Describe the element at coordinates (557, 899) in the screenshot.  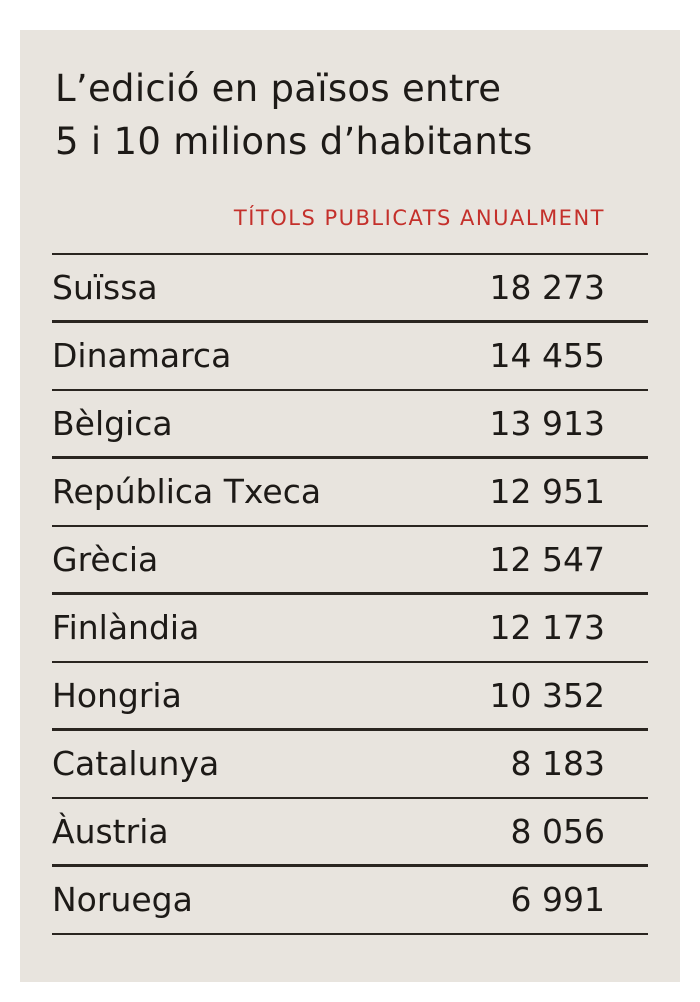
I see `titles-count: 6 991` at that location.